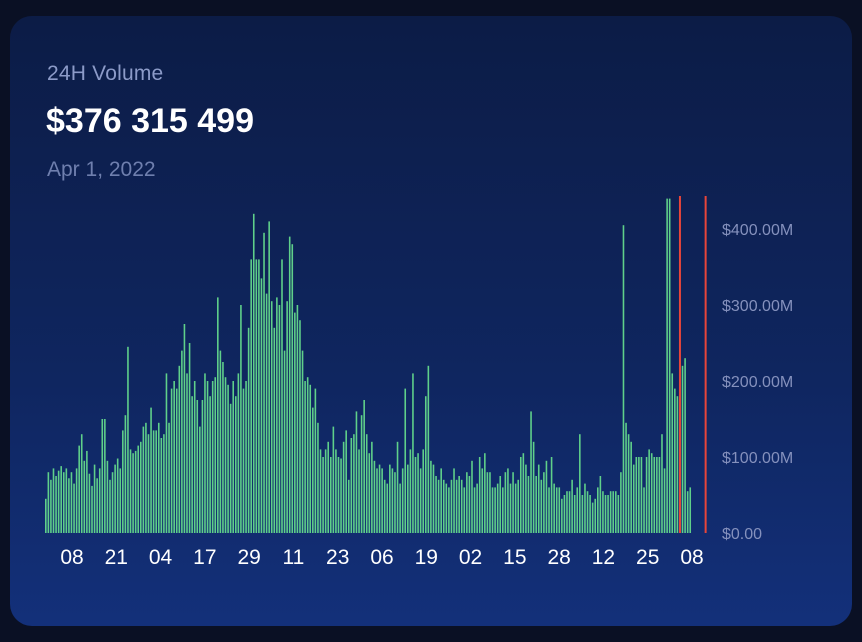 Image resolution: width=862 pixels, height=642 pixels. I want to click on y-axis-ticks: $0.00 $100.00M $200.00M $300.00M $400.00M, so click(757, 382).